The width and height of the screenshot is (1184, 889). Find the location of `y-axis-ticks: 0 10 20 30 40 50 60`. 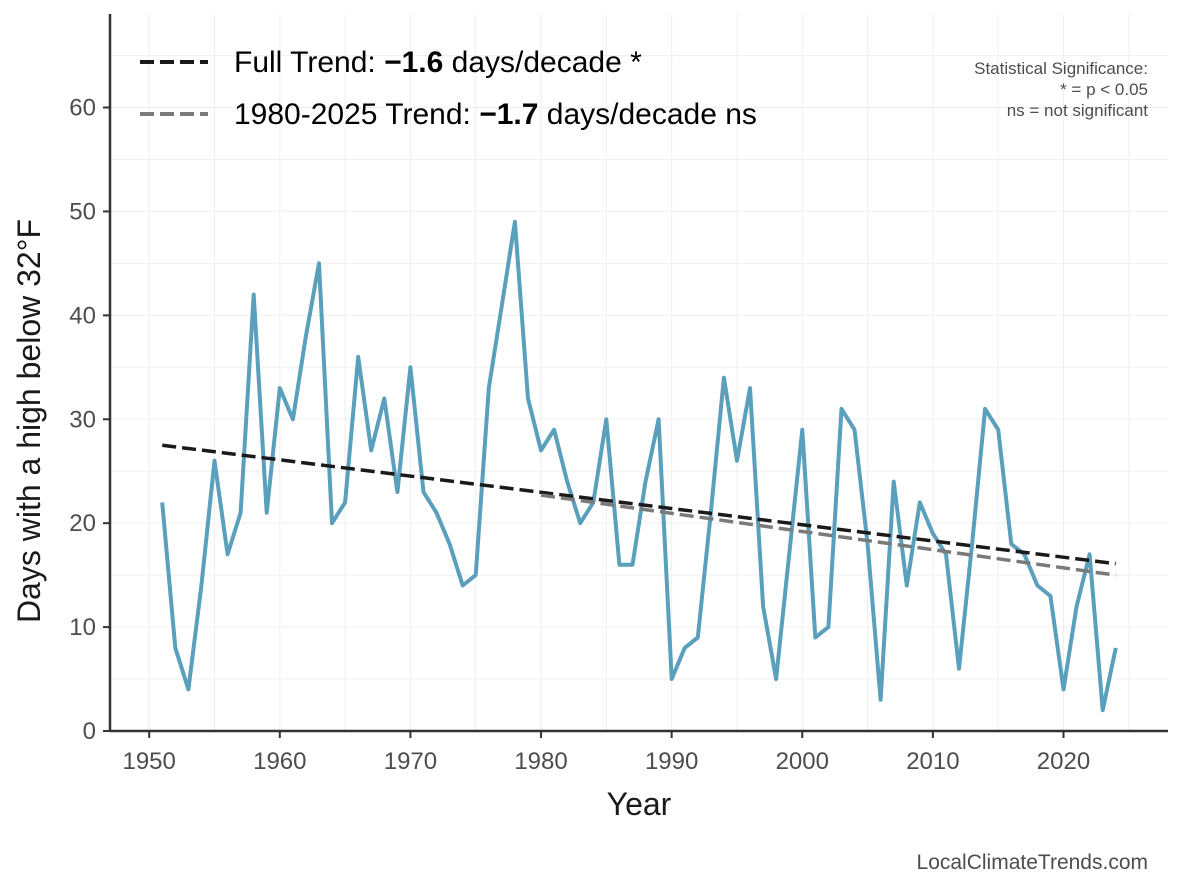

y-axis-ticks: 0 10 20 30 40 50 60 is located at coordinates (89, 420).